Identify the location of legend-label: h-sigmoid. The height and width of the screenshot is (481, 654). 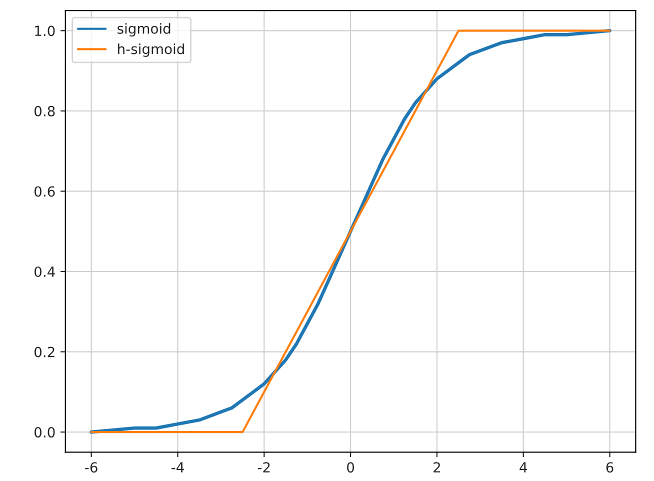
(151, 50).